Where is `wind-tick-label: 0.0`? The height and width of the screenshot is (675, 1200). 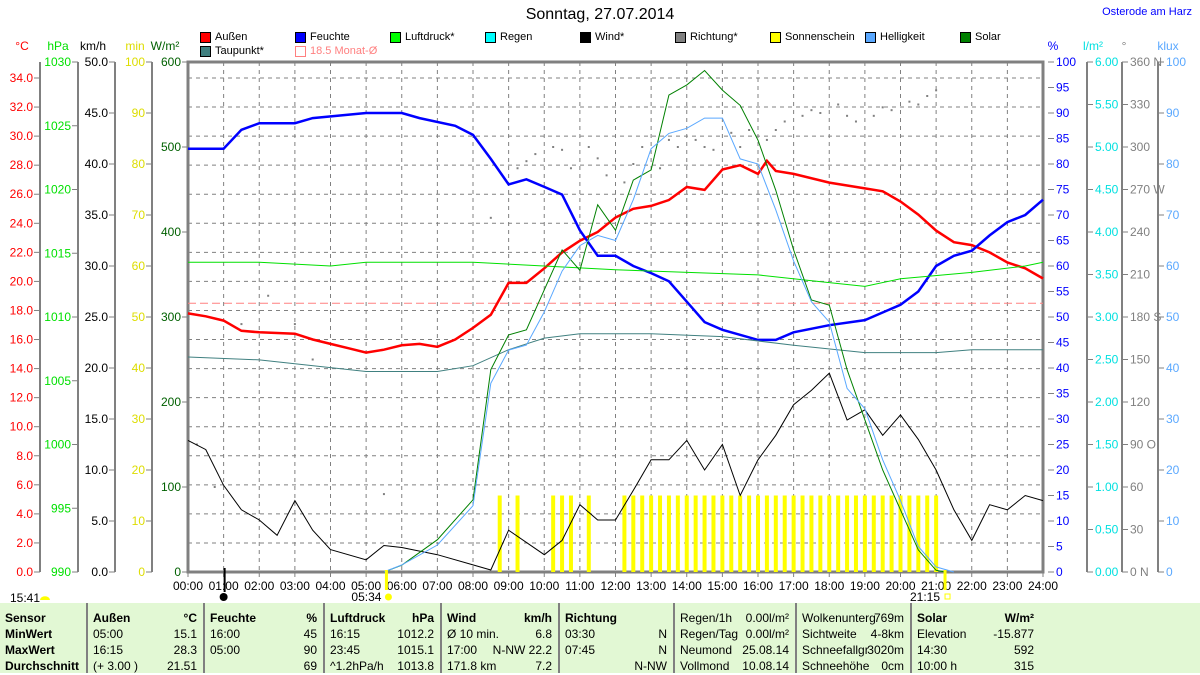
wind-tick-label: 0.0 is located at coordinates (99, 572).